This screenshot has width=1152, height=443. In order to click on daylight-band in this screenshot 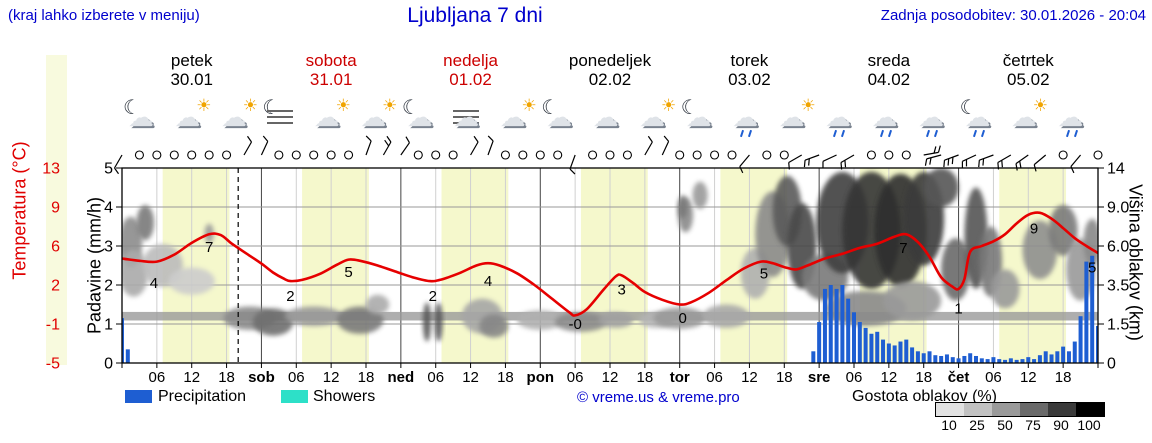, I will do `click(614, 265)`.